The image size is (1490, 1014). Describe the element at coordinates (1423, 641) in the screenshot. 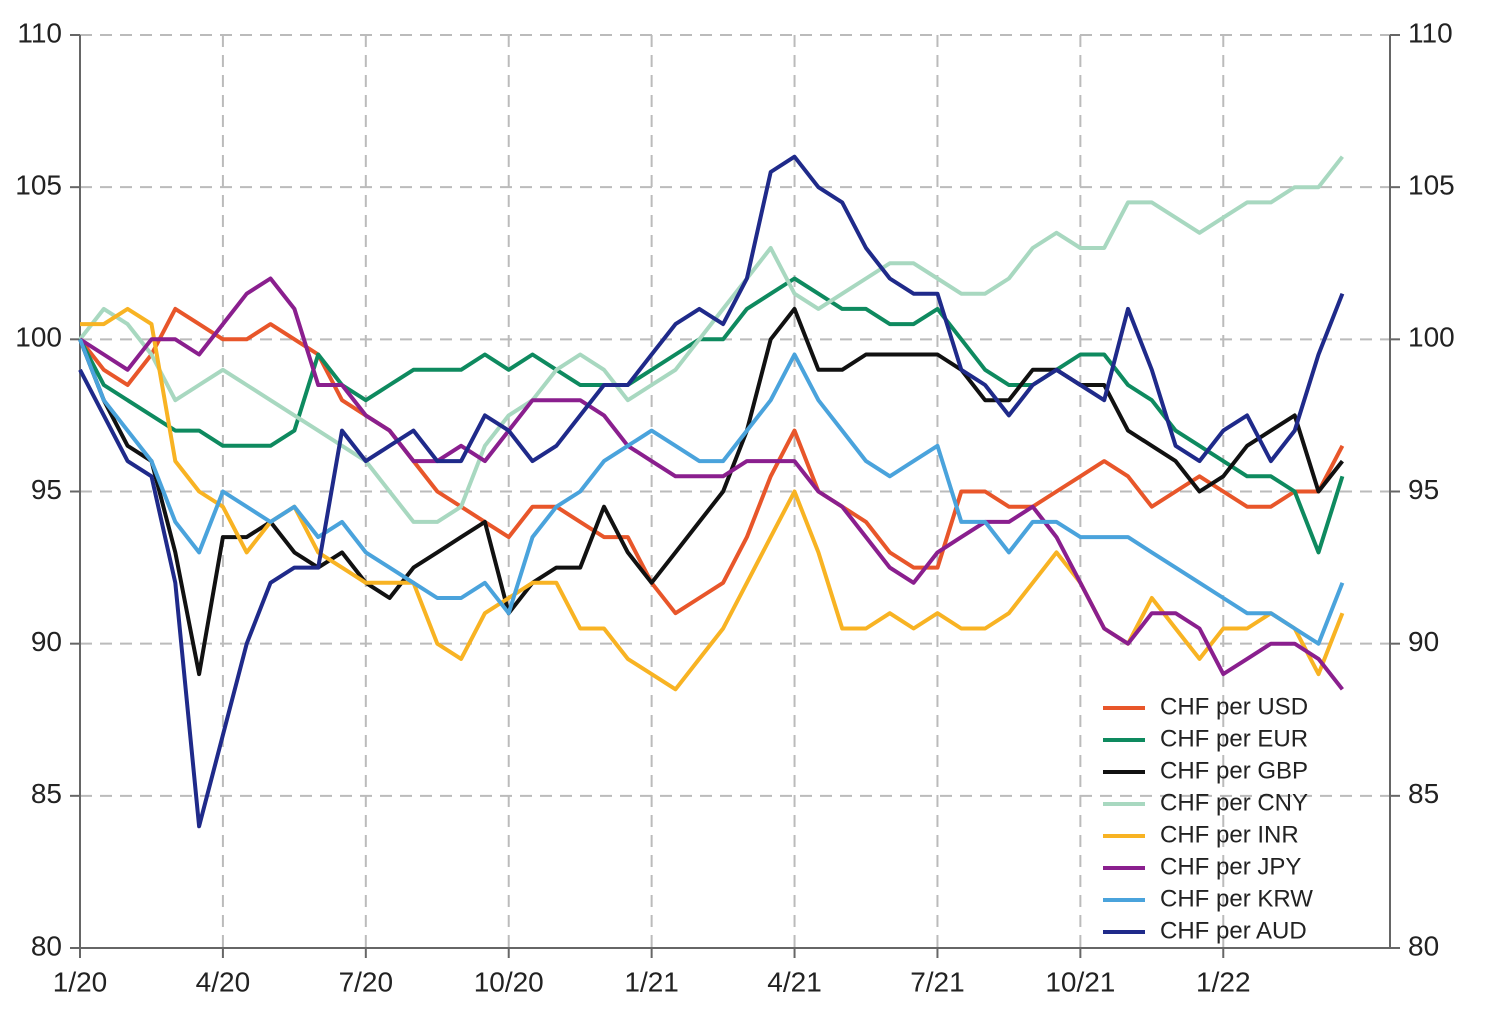

I see `y2-tick-label: 90` at that location.